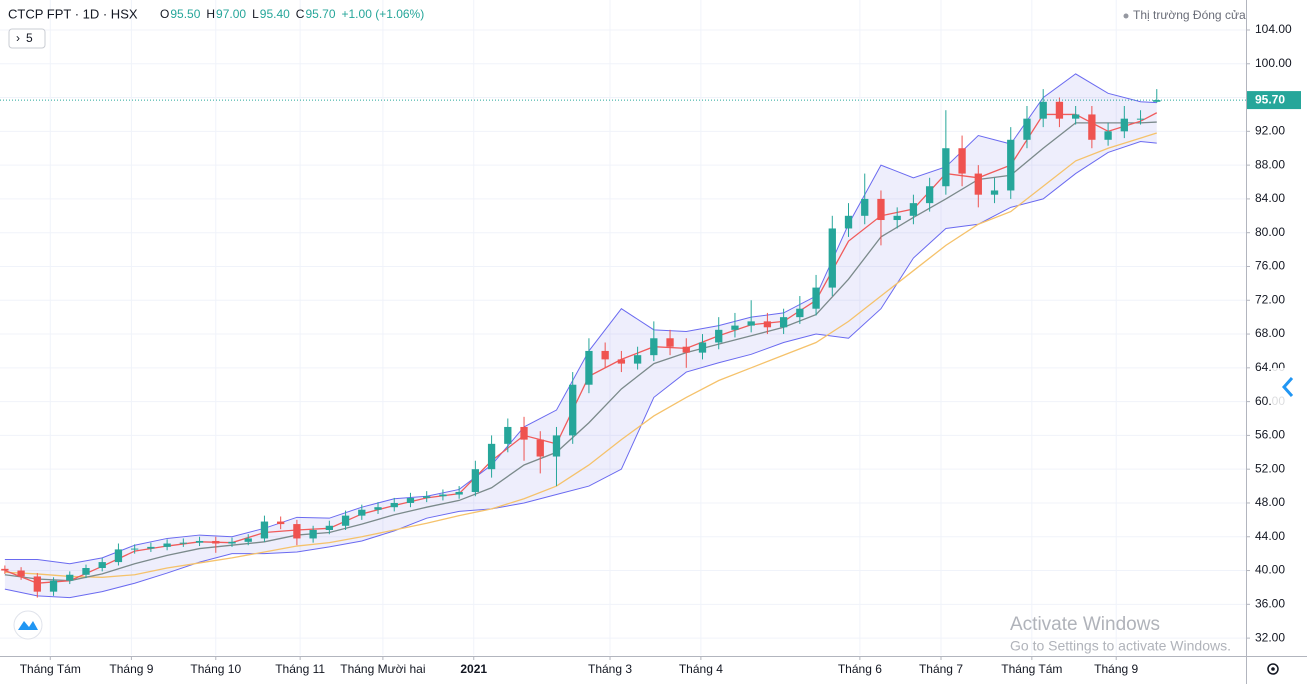  I want to click on ohlc-value: 95.70, so click(320, 14).